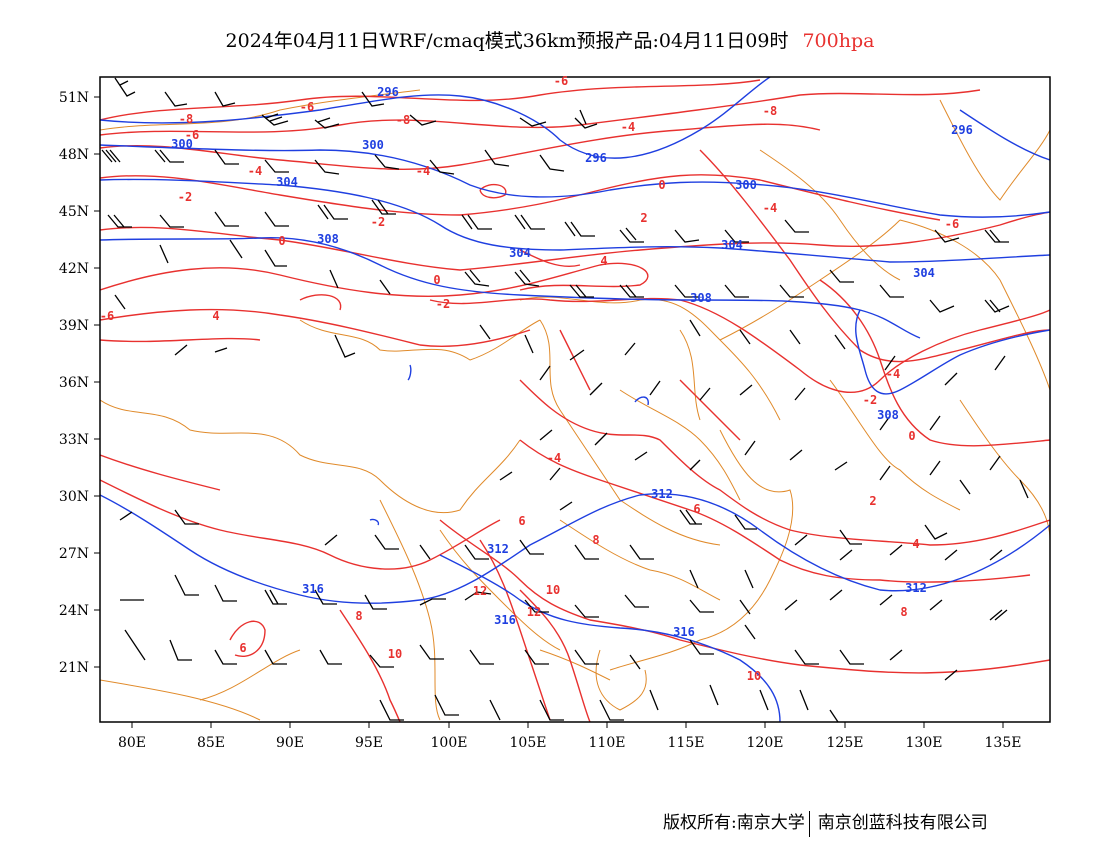 This screenshot has height=850, width=1100. I want to click on lat-label: 48N, so click(74, 155).